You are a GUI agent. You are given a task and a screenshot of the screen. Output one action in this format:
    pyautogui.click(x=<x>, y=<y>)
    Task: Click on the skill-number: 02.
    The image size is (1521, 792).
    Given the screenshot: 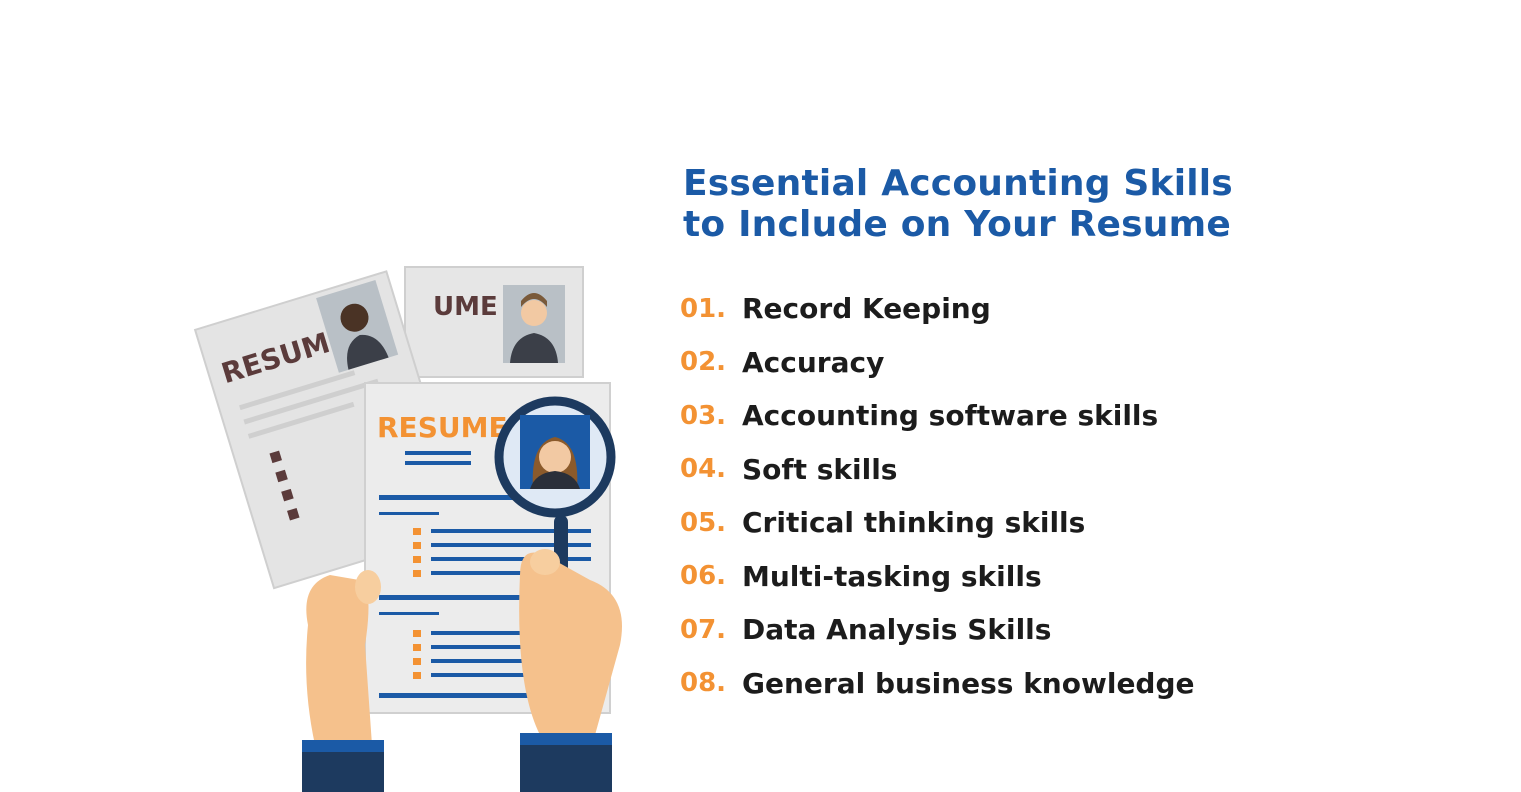 What is the action you would take?
    pyautogui.click(x=703, y=362)
    